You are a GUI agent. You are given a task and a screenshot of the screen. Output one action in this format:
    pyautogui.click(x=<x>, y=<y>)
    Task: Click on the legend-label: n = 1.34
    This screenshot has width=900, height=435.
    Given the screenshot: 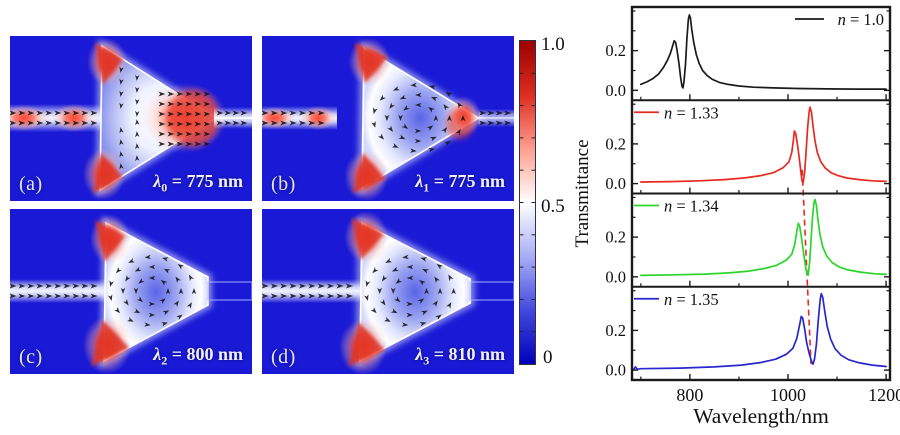 What is the action you would take?
    pyautogui.click(x=691, y=206)
    